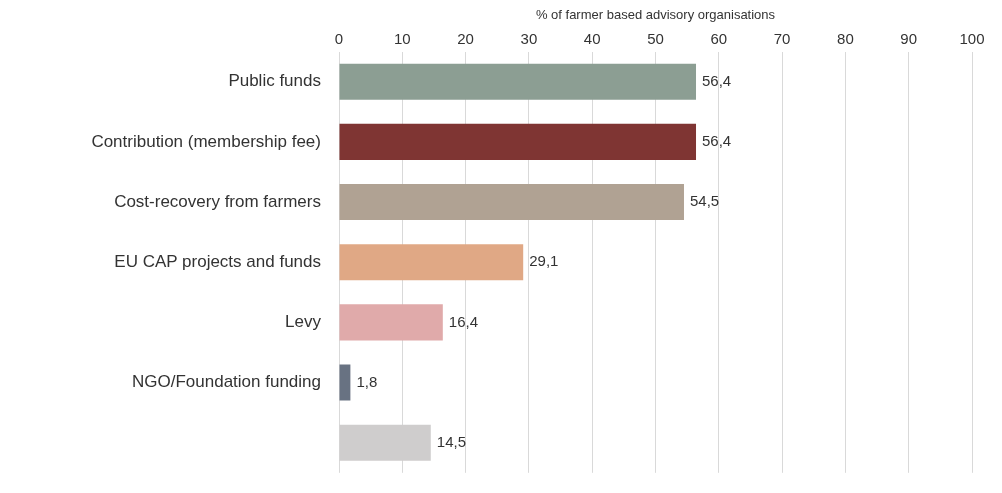 The height and width of the screenshot is (493, 1002). I want to click on x-tick-label: 0, so click(339, 38).